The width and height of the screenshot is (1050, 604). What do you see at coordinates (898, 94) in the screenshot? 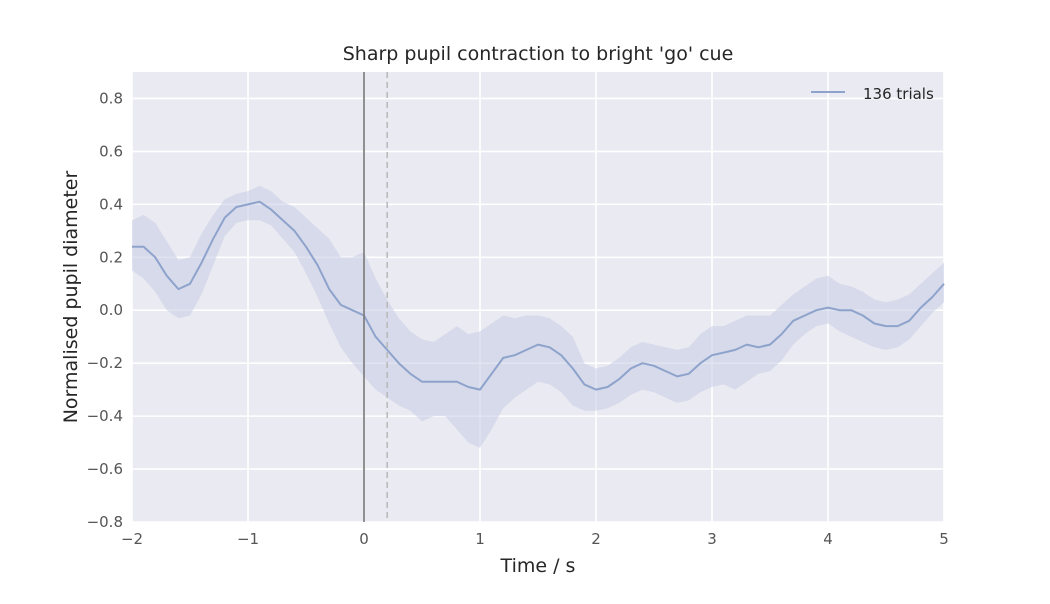
I see `legend-label: 136 trials` at bounding box center [898, 94].